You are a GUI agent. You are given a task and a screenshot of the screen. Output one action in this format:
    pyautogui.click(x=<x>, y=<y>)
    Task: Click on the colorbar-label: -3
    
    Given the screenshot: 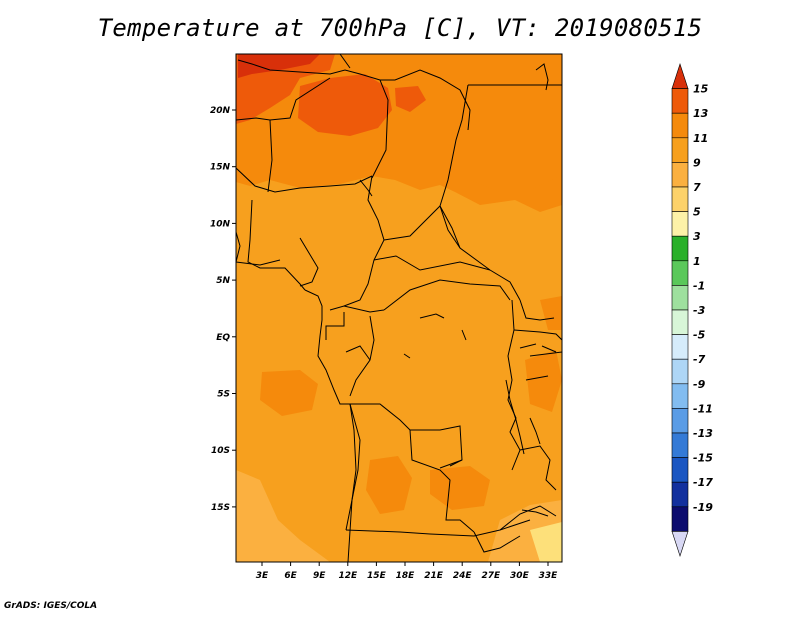 What is the action you would take?
    pyautogui.click(x=699, y=310)
    